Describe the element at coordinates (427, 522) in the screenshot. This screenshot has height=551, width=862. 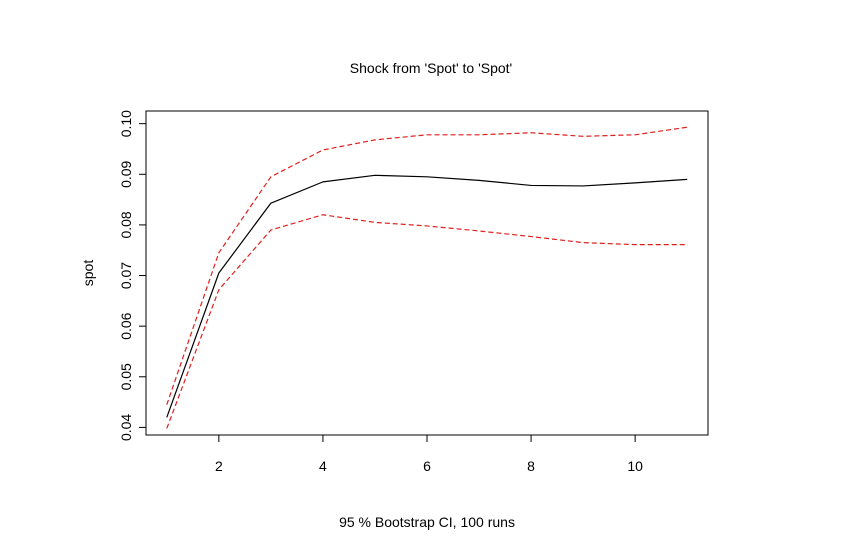
I see `x-axis-label: 95 % Bootstrap CI, 100 runs` at that location.